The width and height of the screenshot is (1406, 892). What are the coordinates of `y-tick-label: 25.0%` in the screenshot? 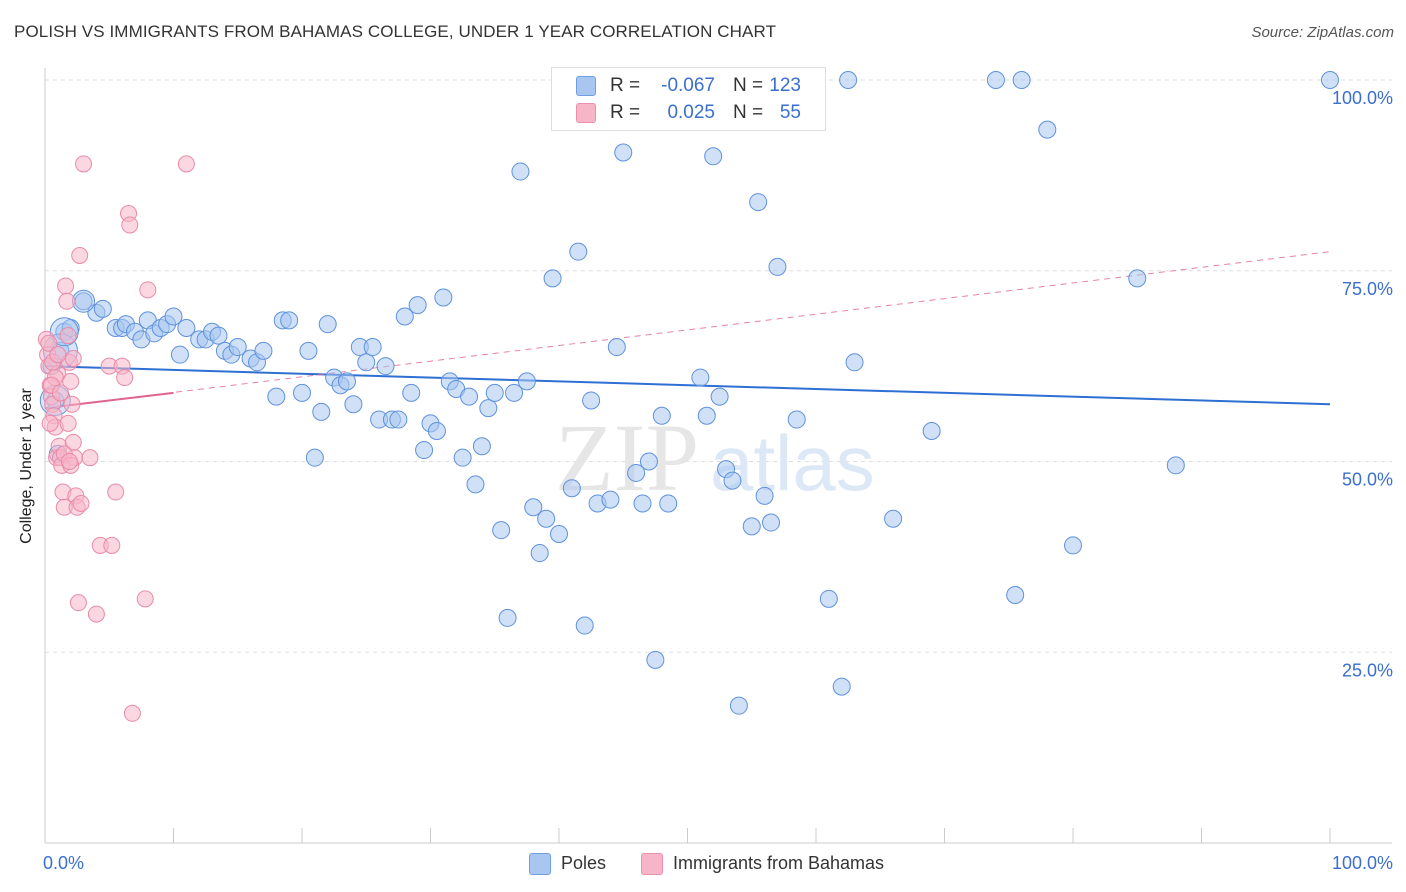 It's located at (1367, 670).